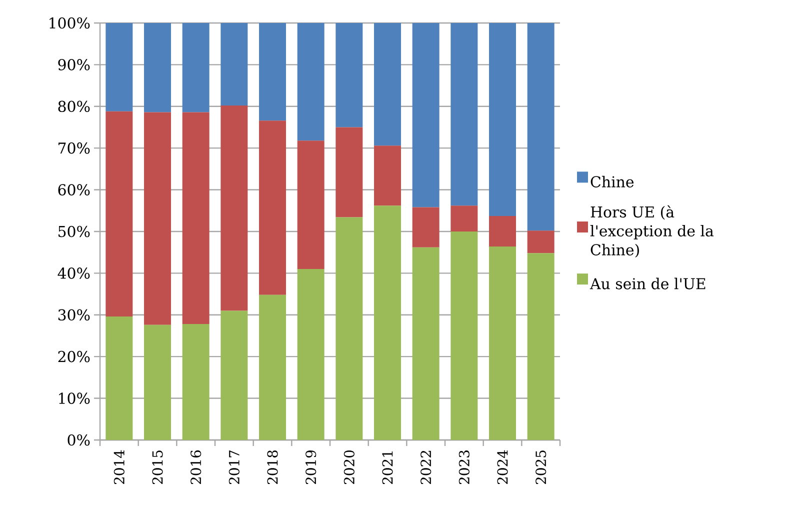 The height and width of the screenshot is (515, 807). Describe the element at coordinates (541, 467) in the screenshot. I see `x-tick-label: 2025` at that location.